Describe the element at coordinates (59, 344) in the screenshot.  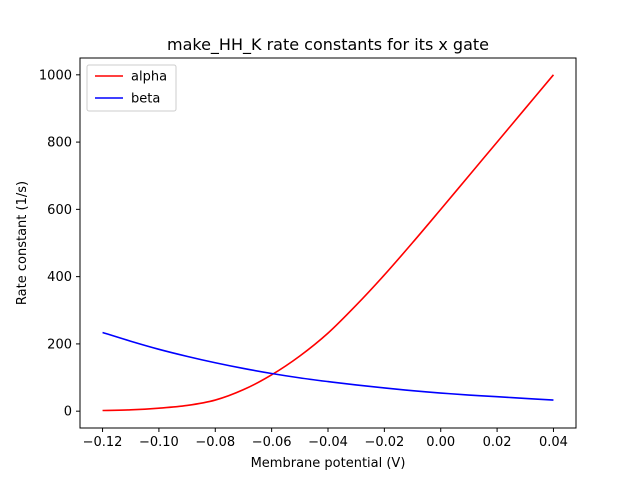
I see `y-tick-label: 200` at that location.